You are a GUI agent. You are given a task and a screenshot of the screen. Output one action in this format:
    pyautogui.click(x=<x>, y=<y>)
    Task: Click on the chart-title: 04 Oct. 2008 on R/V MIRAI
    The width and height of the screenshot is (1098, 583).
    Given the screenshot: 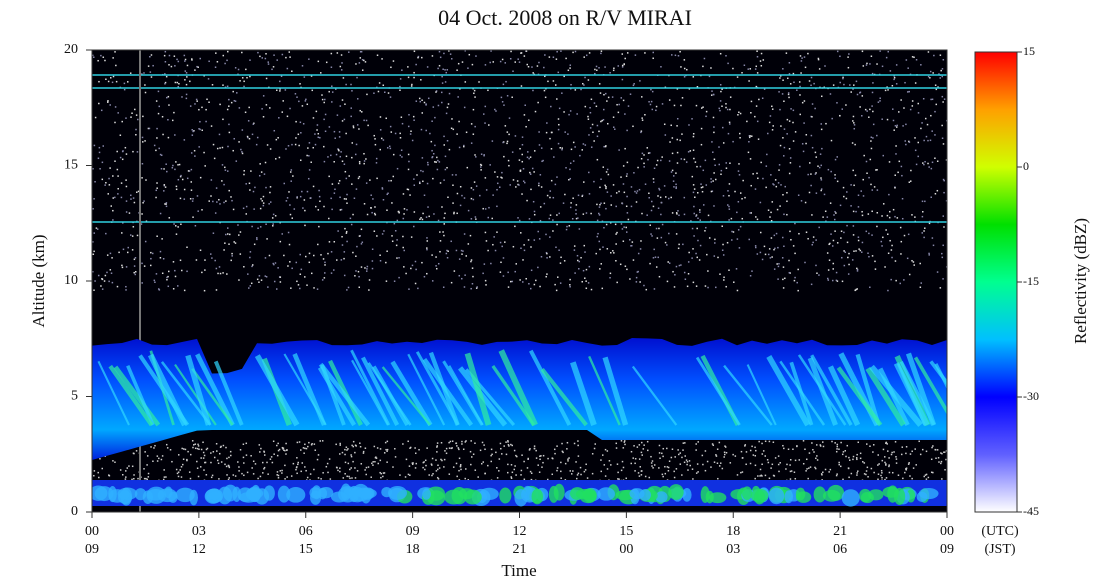 What is the action you would take?
    pyautogui.click(x=565, y=17)
    